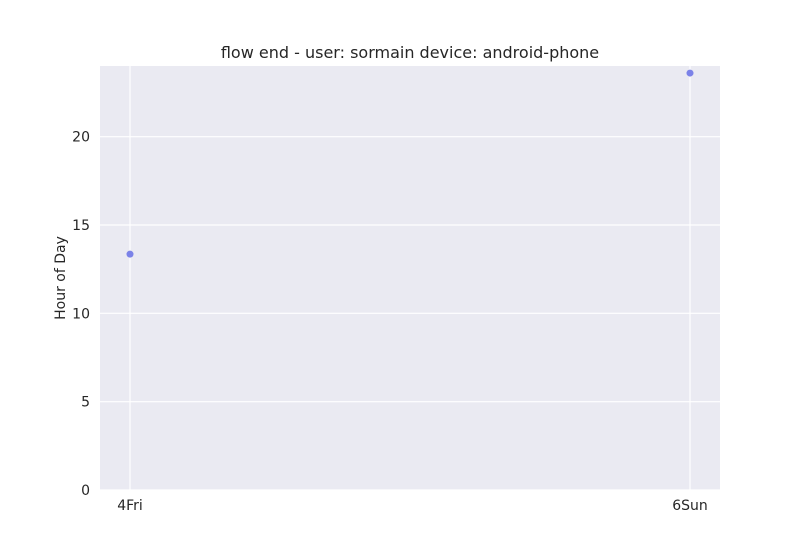  What do you see at coordinates (412, 506) in the screenshot?
I see `x-tick-labels: 4Fri 6Sun` at bounding box center [412, 506].